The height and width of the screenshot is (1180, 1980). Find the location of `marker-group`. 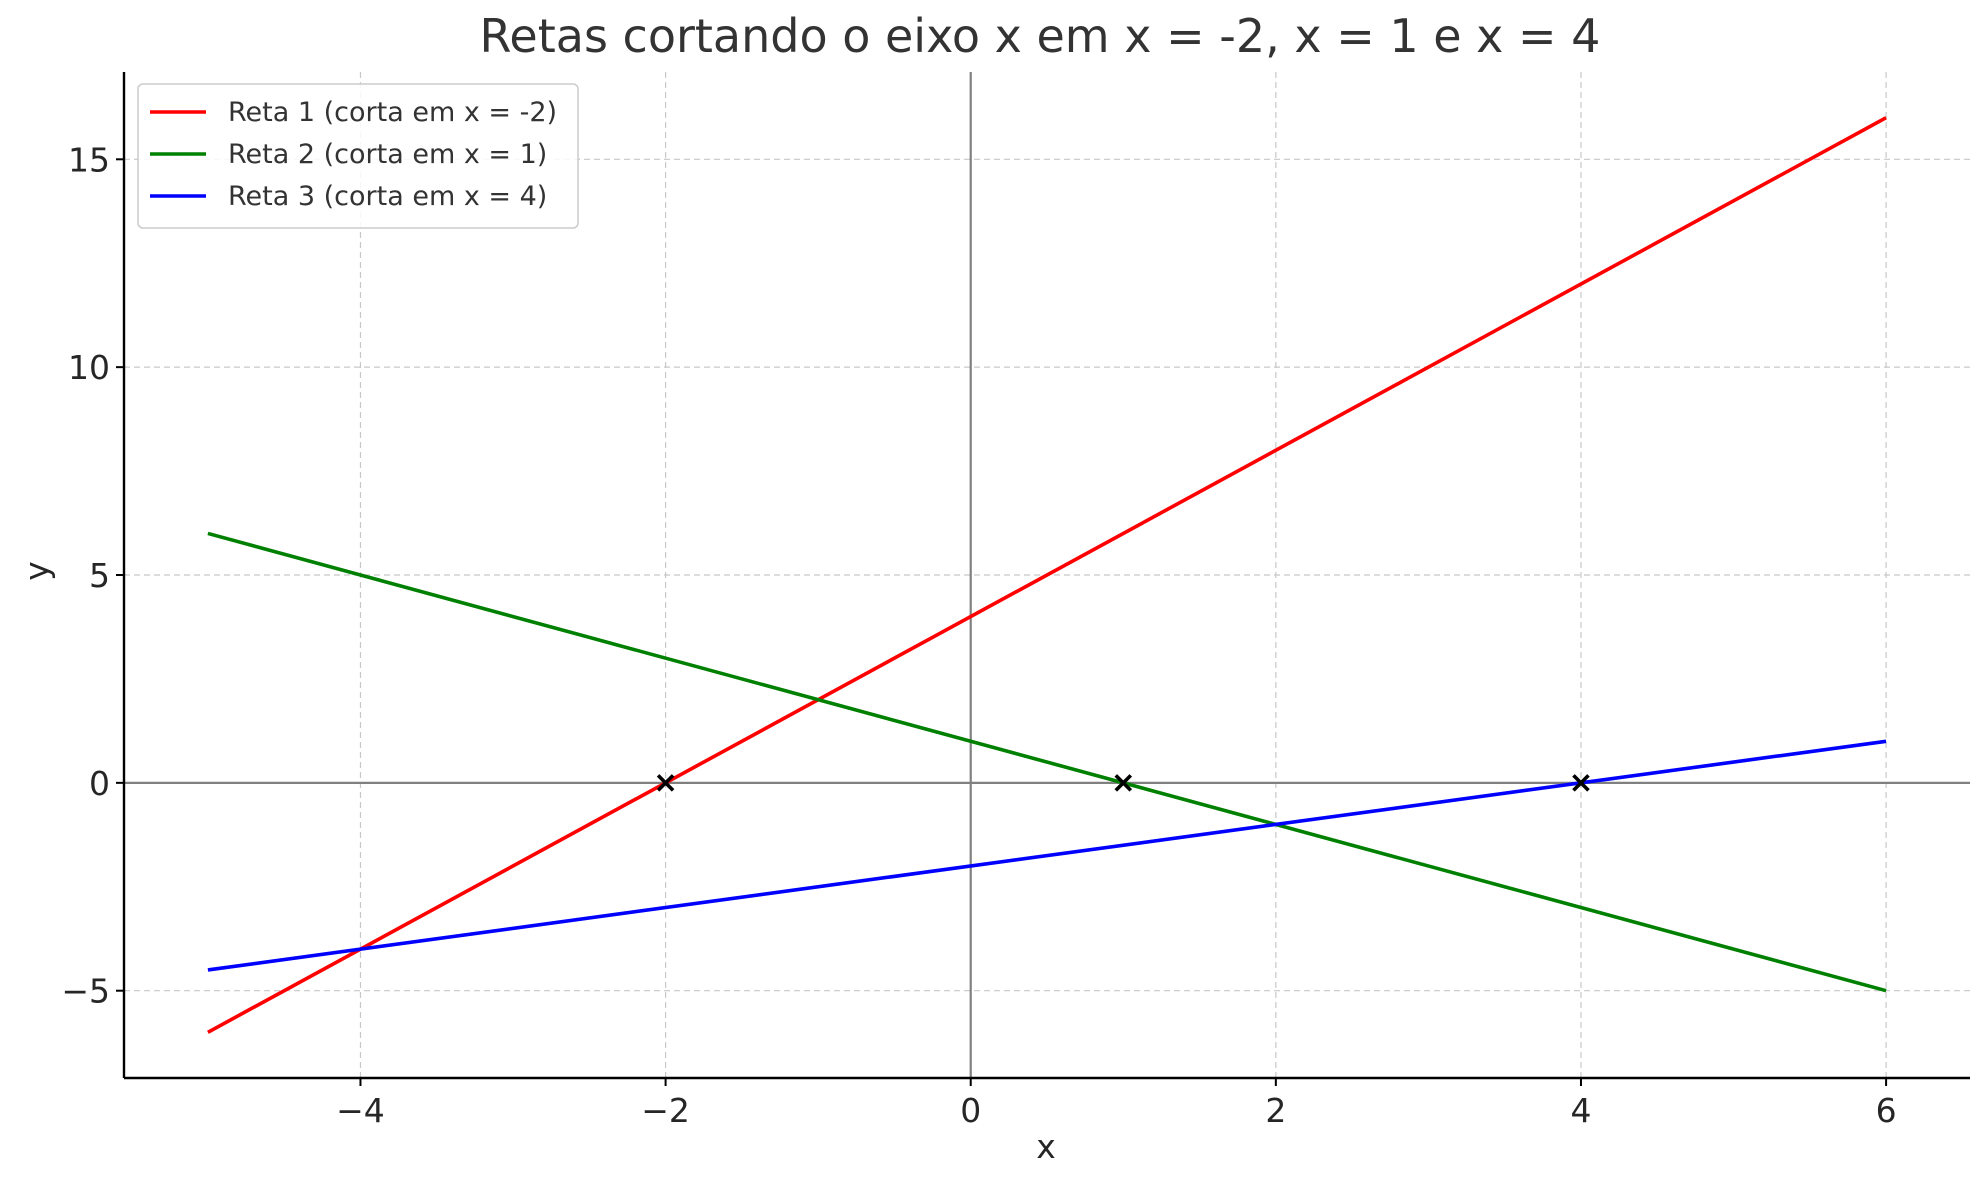

marker-group is located at coordinates (1123, 783).